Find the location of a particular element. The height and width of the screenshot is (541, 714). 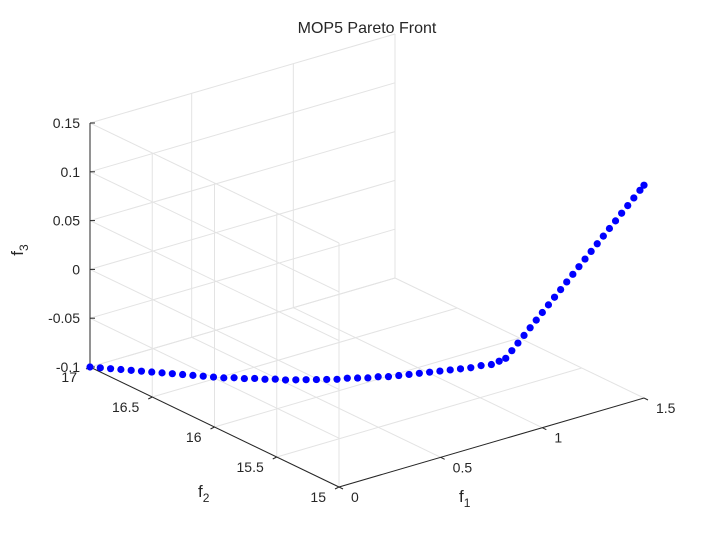

z-axis-label: f3 is located at coordinates (19, 250).